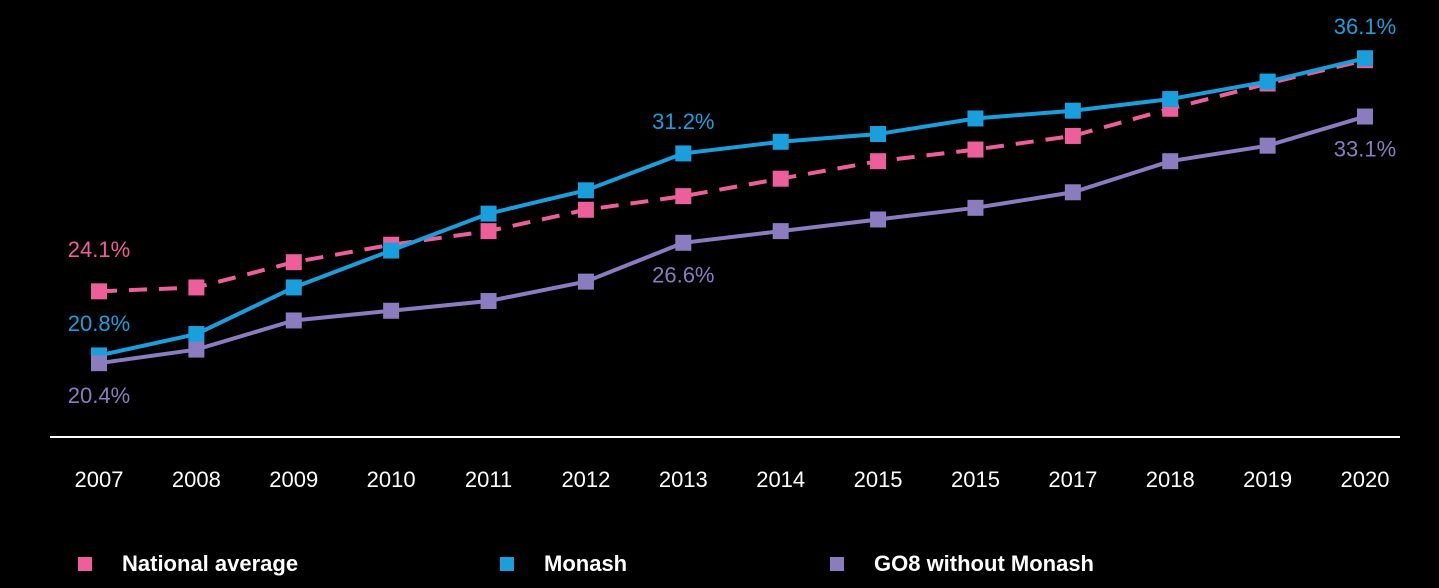 Image resolution: width=1439 pixels, height=588 pixels. I want to click on x-tick-label: 2008, so click(196, 479).